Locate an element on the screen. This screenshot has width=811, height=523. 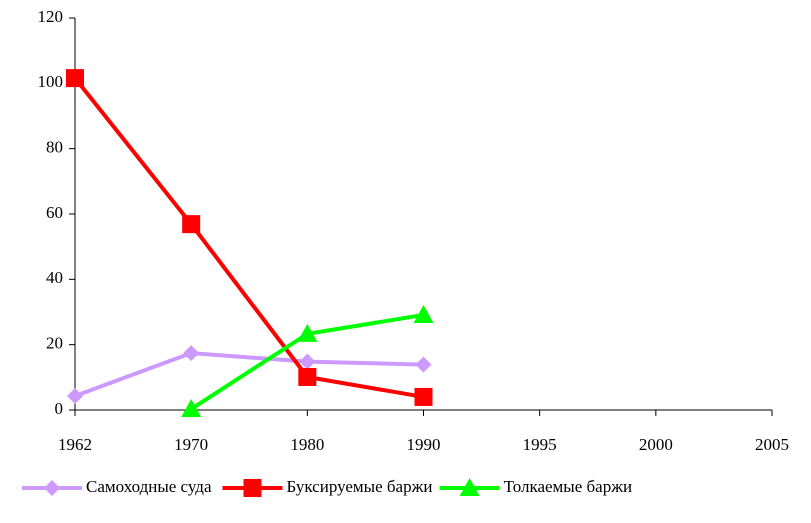
legend-label: Самоходные суда is located at coordinates (149, 486).